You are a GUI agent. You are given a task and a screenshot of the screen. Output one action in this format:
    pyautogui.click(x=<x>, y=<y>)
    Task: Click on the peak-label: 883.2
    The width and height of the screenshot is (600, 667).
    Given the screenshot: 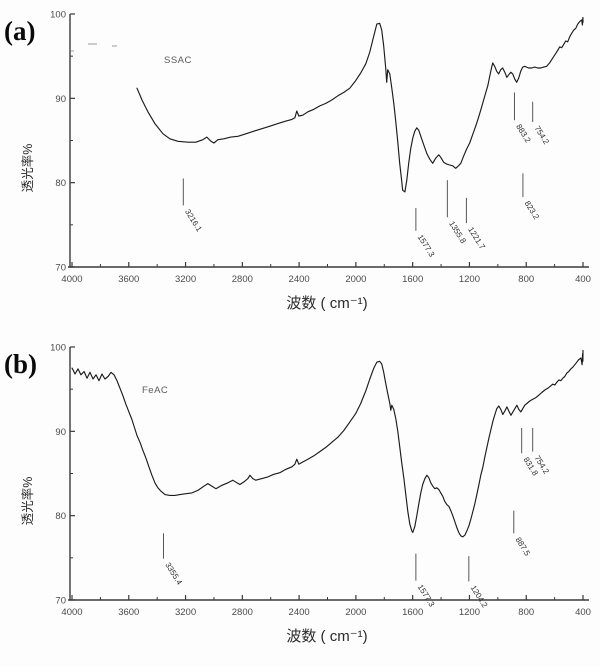 What is the action you would take?
    pyautogui.click(x=523, y=134)
    